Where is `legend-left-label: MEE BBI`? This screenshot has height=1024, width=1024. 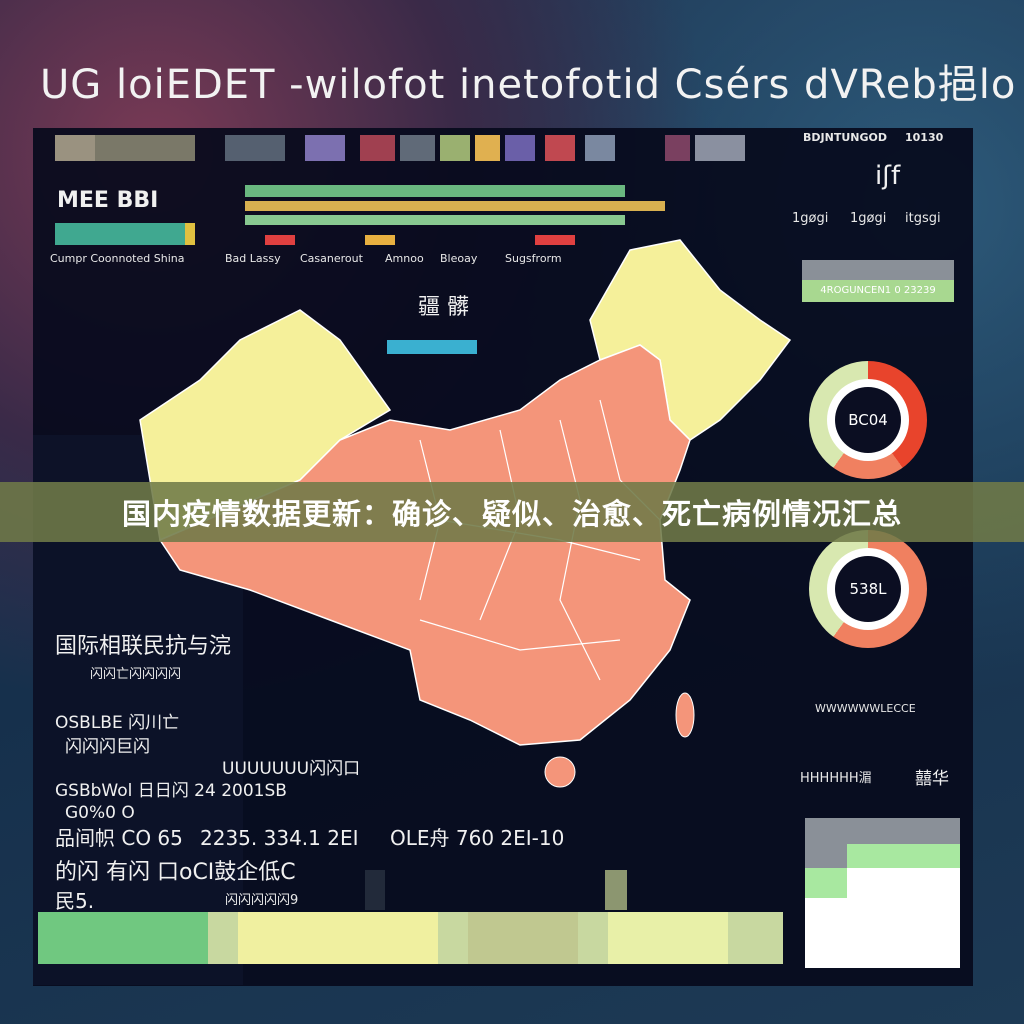 legend-left-label: MEE BBI is located at coordinates (108, 200).